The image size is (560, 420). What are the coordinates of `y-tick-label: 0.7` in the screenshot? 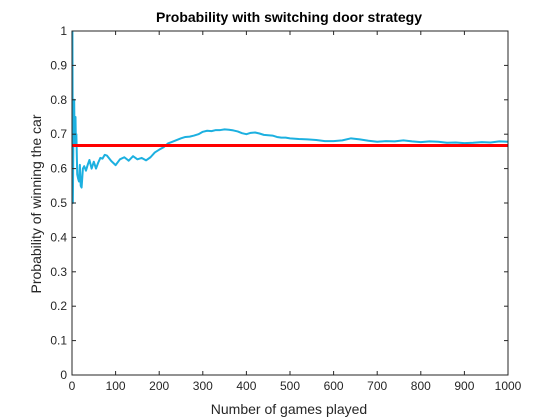 It's located at (58, 134).